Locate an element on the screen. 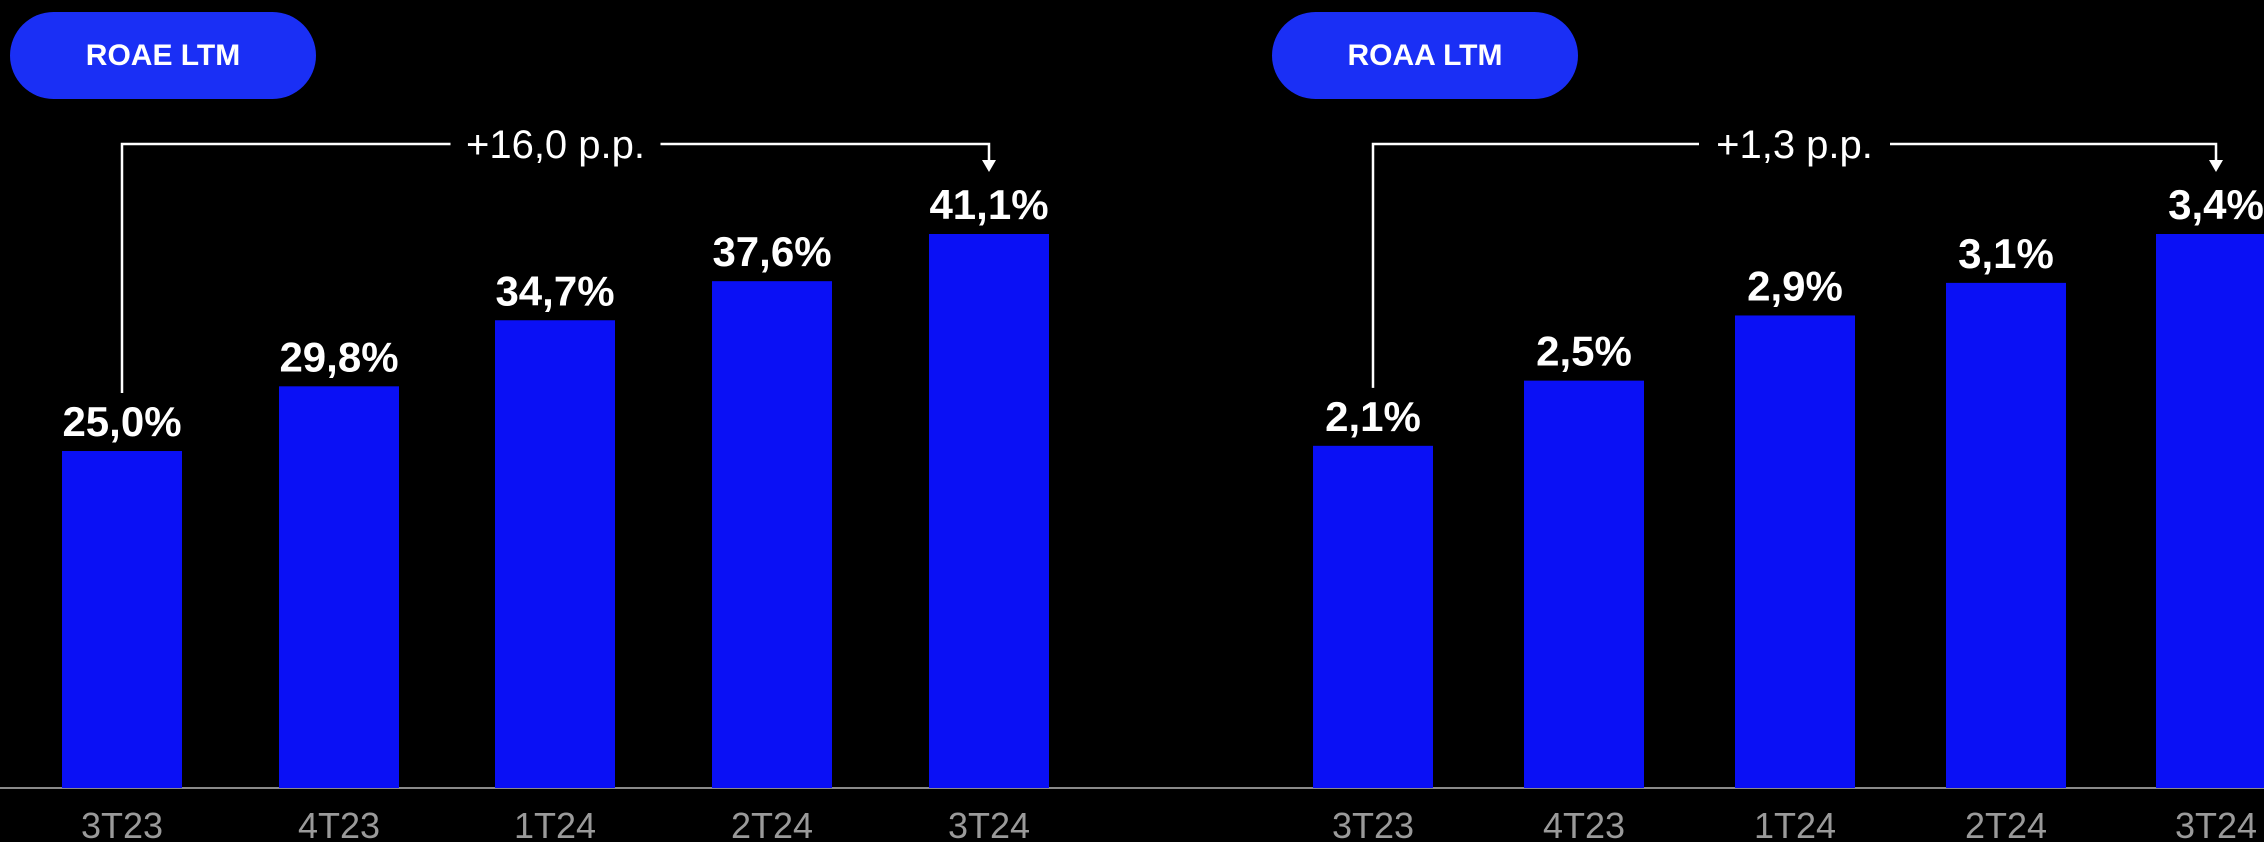 The height and width of the screenshot is (842, 2264). roaa-ltm-badge: ROAA LTM is located at coordinates (1425, 55).